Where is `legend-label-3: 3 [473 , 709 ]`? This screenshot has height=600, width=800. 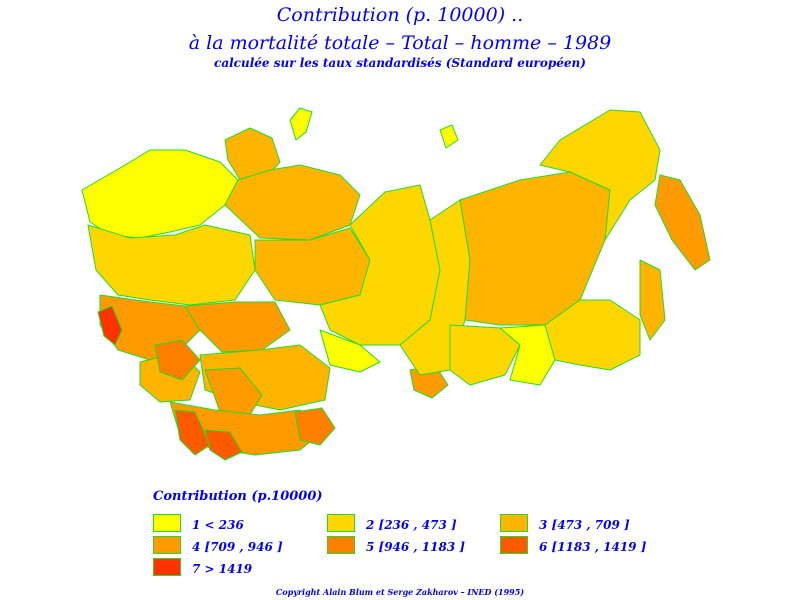
legend-label-3: 3 [473 , 709 ] is located at coordinates (584, 525).